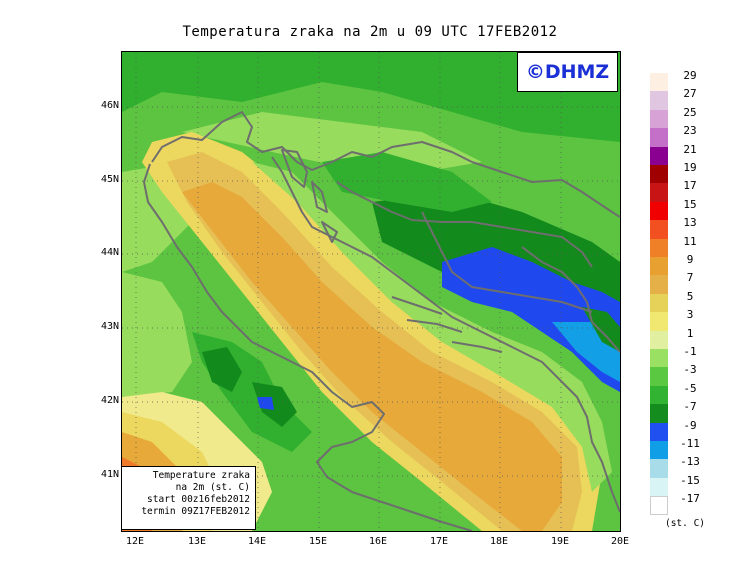 This screenshot has width=740, height=582. I want to click on lat-label-46n: 46N, so click(109, 105).